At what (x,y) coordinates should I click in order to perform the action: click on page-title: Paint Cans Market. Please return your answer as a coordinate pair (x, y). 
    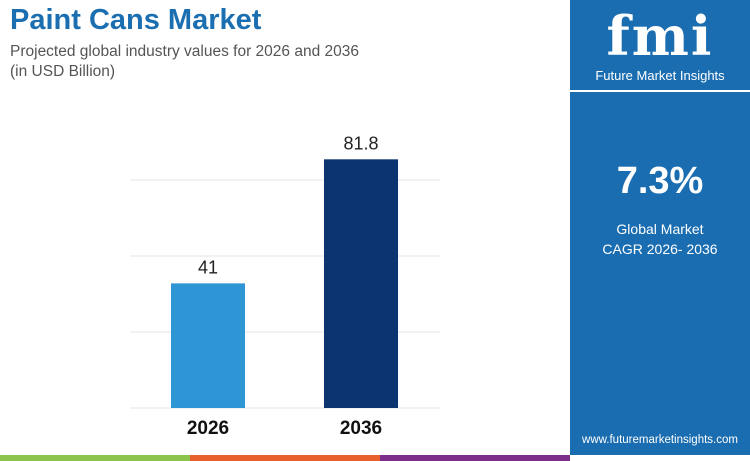
    Looking at the image, I should click on (136, 20).